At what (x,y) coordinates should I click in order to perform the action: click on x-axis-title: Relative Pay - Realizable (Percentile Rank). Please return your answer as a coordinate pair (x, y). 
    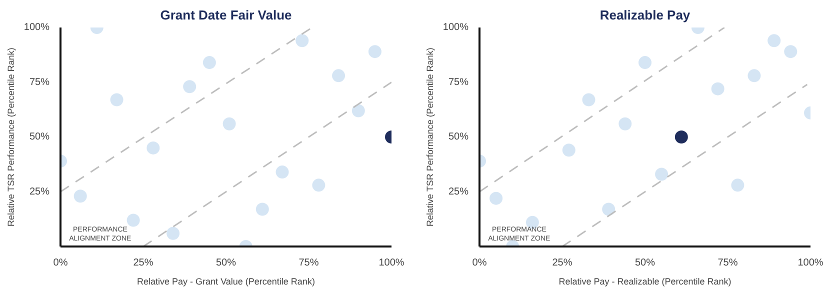
    Looking at the image, I should click on (645, 281).